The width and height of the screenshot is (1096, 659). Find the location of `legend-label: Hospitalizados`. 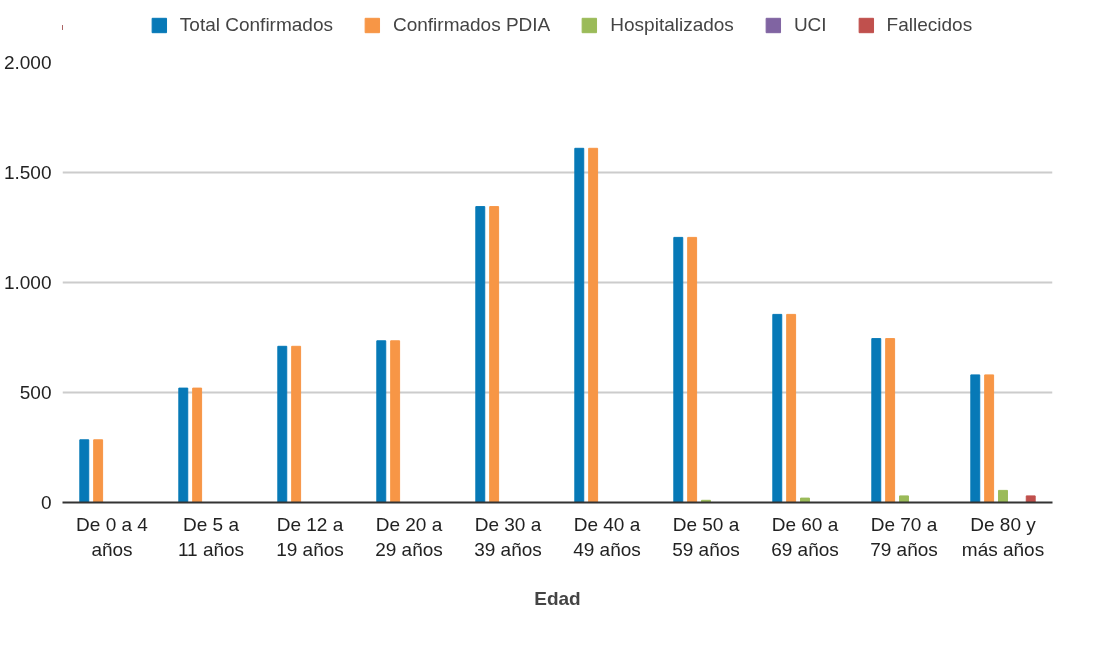

legend-label: Hospitalizados is located at coordinates (672, 25).